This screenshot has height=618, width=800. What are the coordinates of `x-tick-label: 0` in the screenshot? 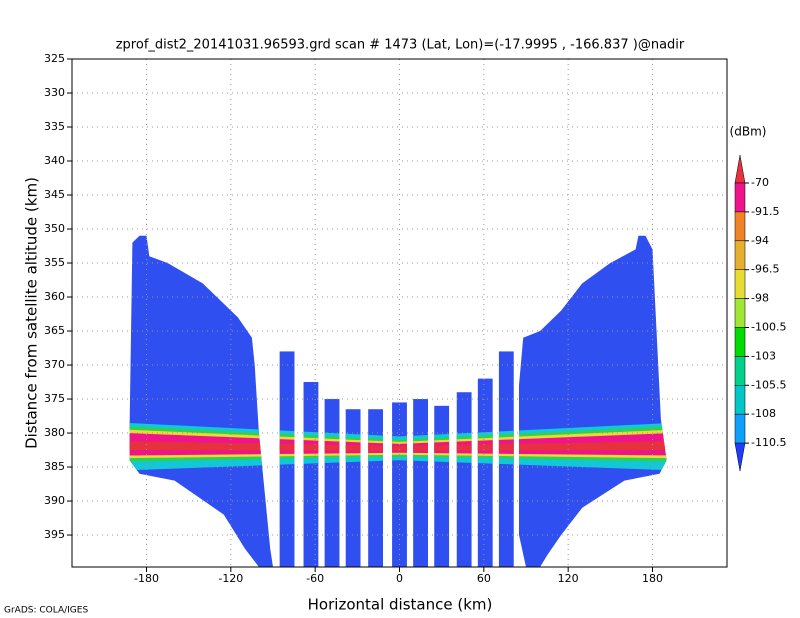 It's located at (399, 578).